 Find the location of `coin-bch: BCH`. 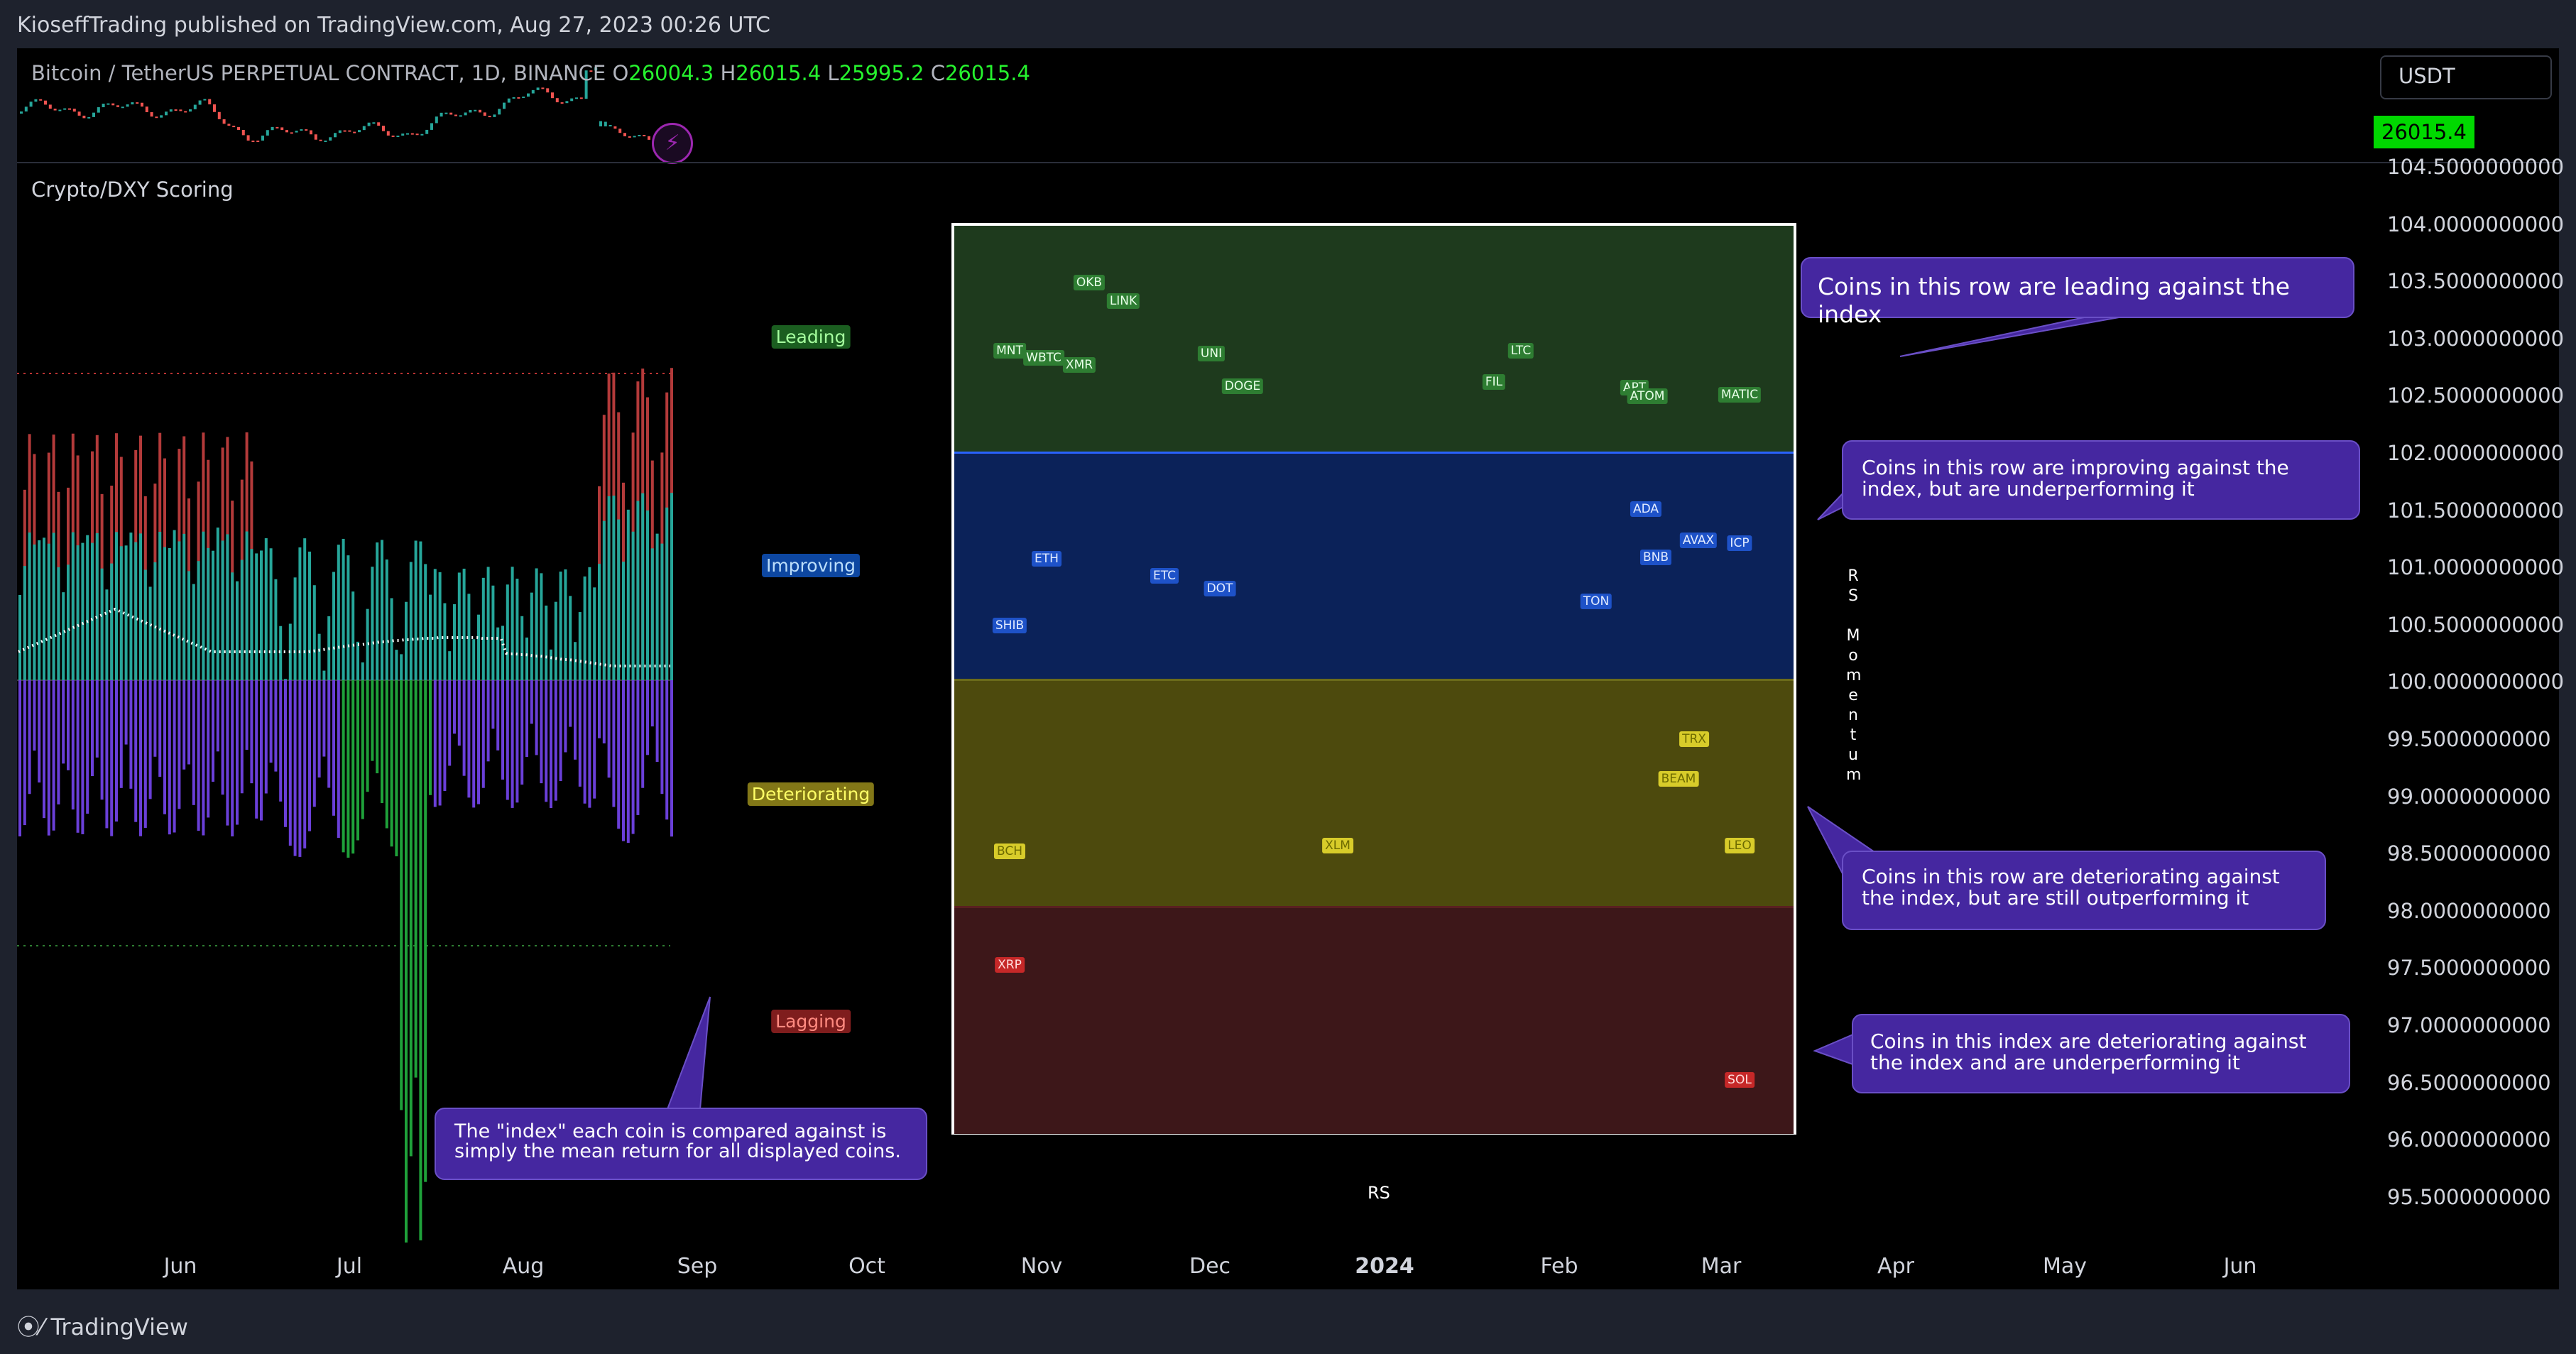

coin-bch: BCH is located at coordinates (1009, 851).